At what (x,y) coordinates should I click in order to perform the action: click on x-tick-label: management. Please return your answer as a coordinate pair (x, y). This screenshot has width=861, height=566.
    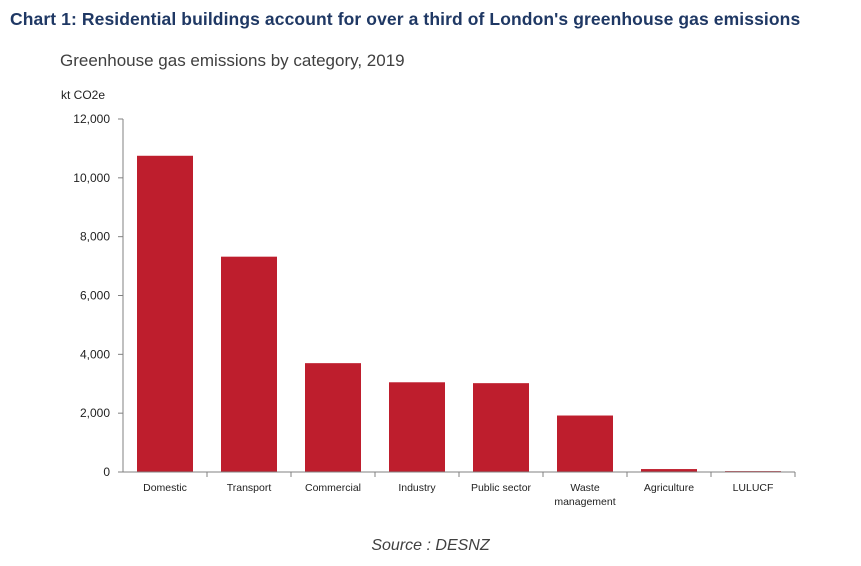
    Looking at the image, I should click on (584, 502).